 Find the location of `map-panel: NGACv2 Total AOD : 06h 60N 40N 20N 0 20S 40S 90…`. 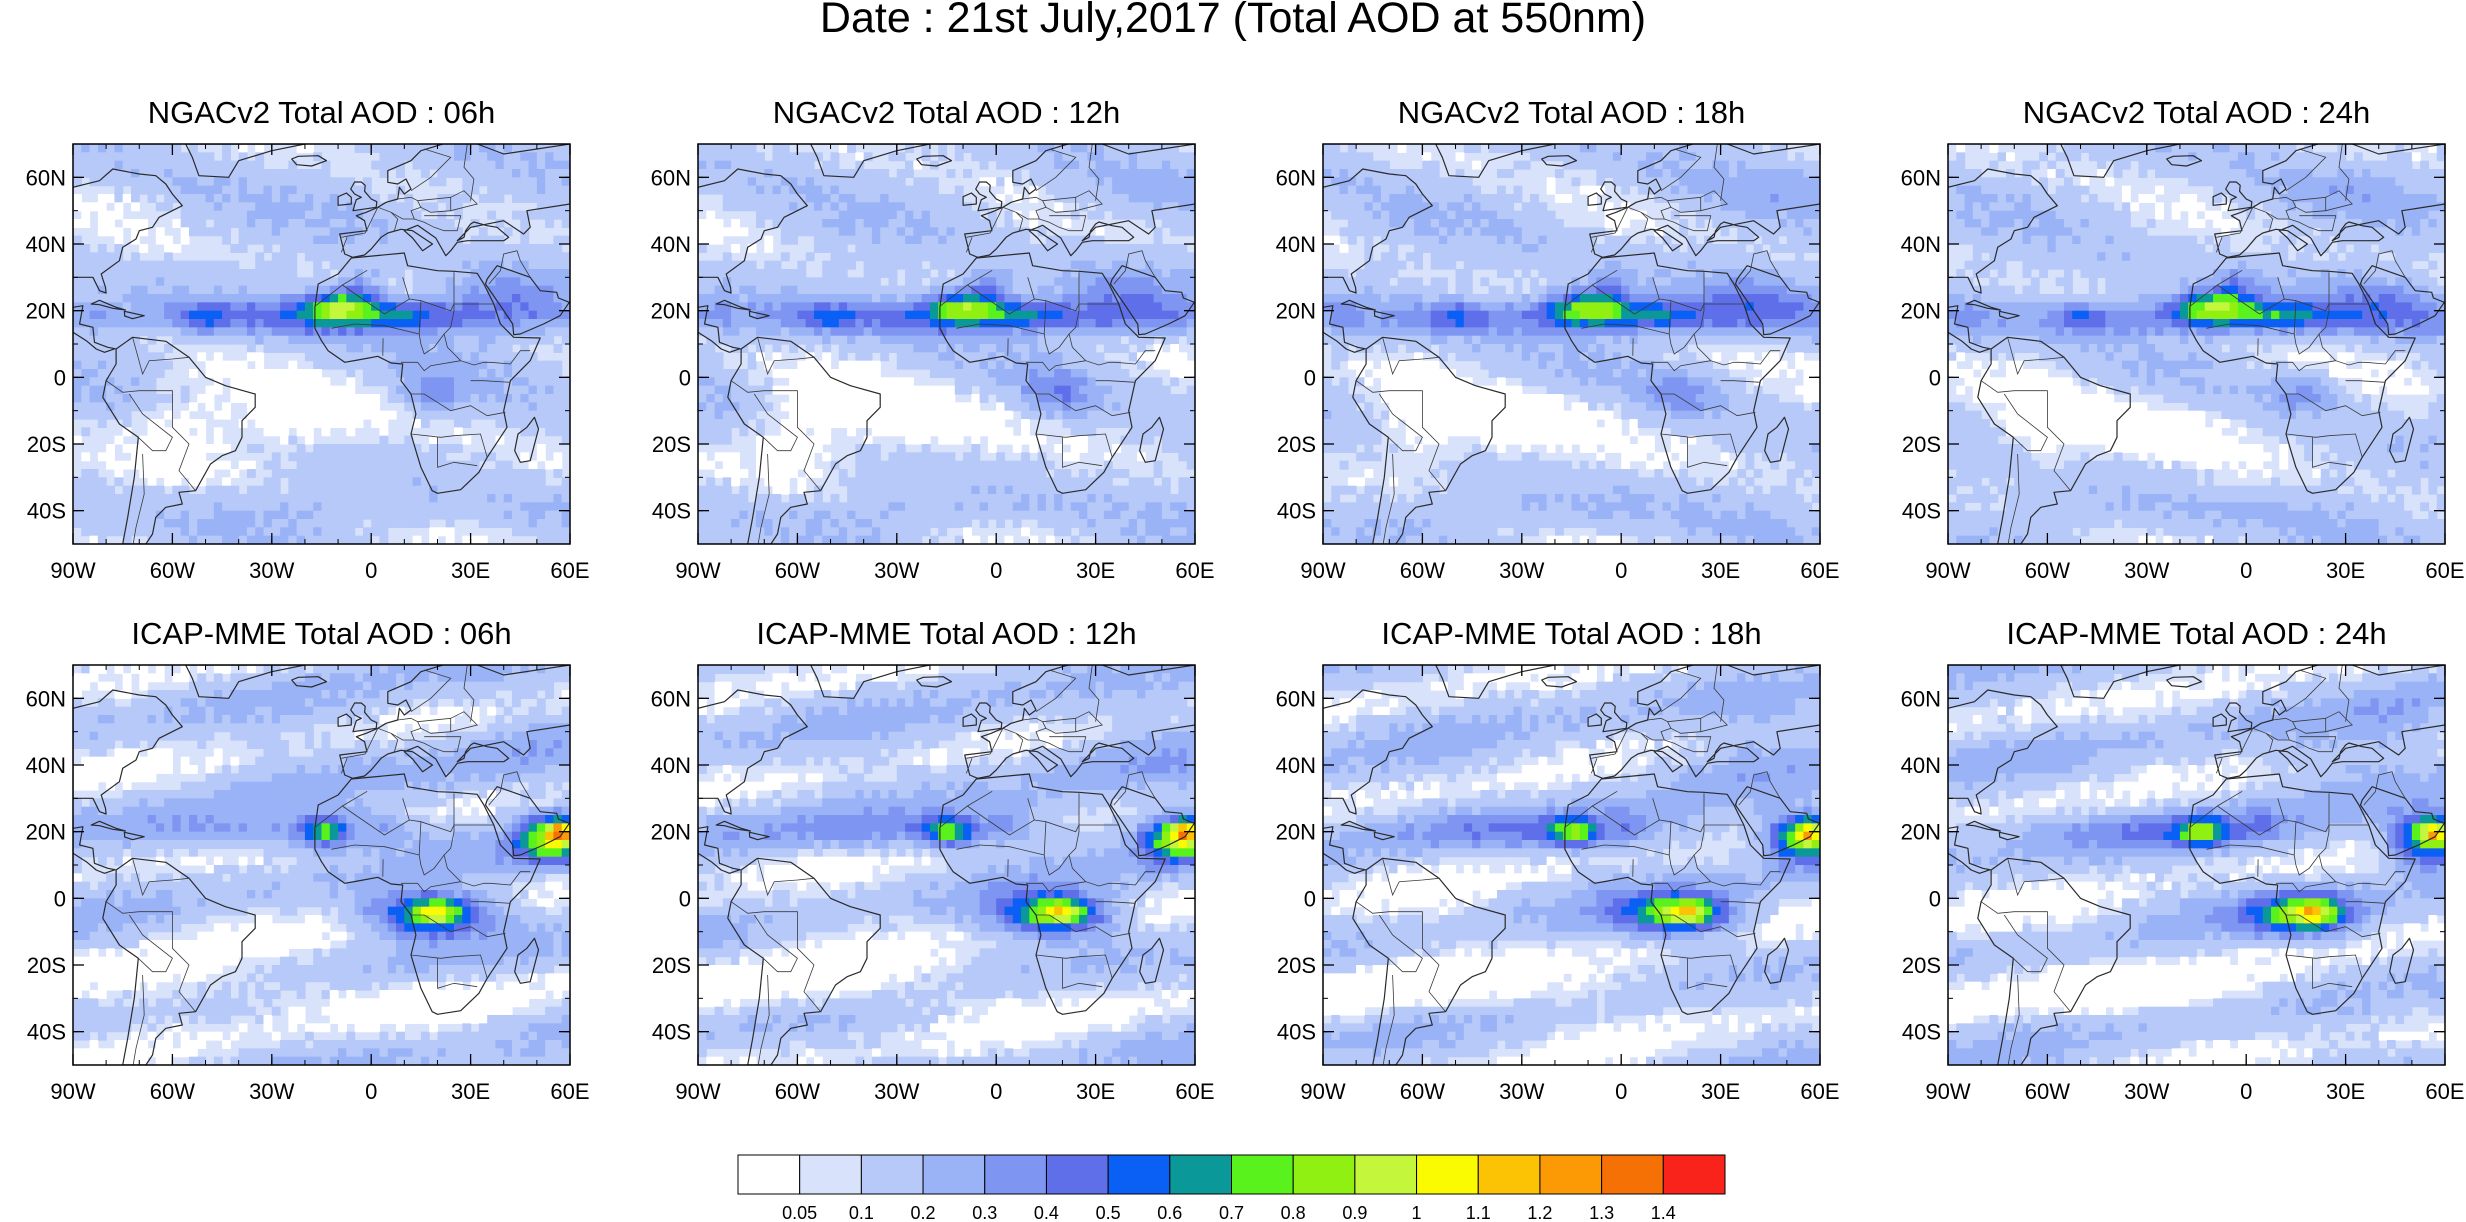

map-panel: NGACv2 Total AOD : 06h 60N 40N 20N 0 20S 40S 90… is located at coordinates (308, 339).